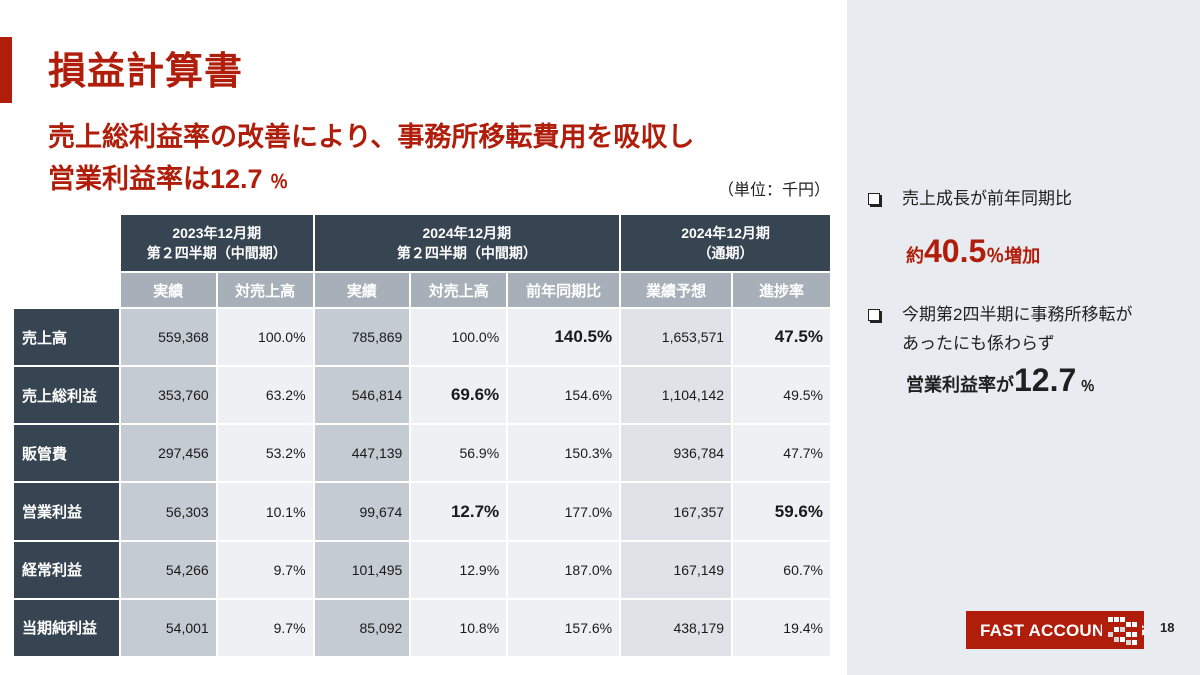 The height and width of the screenshot is (675, 1200). I want to click on headline-line-2-text: 営業利益率は12.7, so click(155, 179).